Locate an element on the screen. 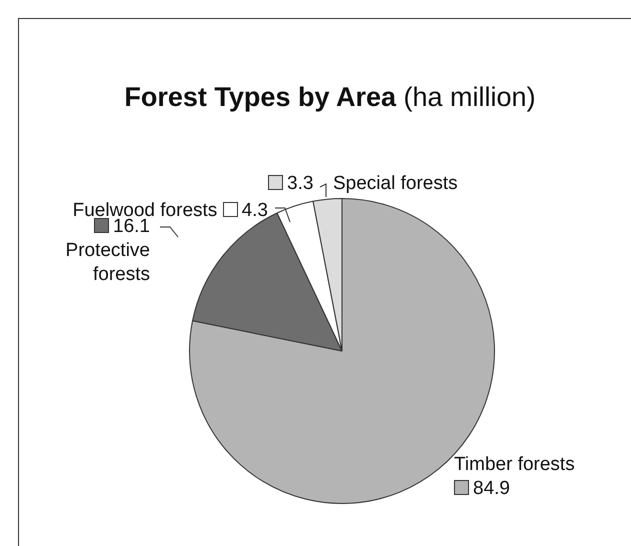 The image size is (631, 546). chart-title: Forest Types by Area is located at coordinates (260, 97).